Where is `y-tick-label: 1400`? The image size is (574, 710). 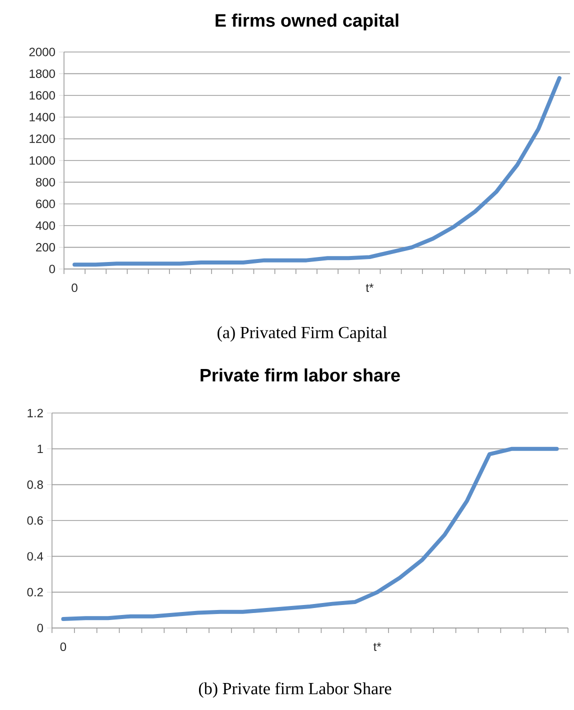 y-tick-label: 1400 is located at coordinates (42, 117).